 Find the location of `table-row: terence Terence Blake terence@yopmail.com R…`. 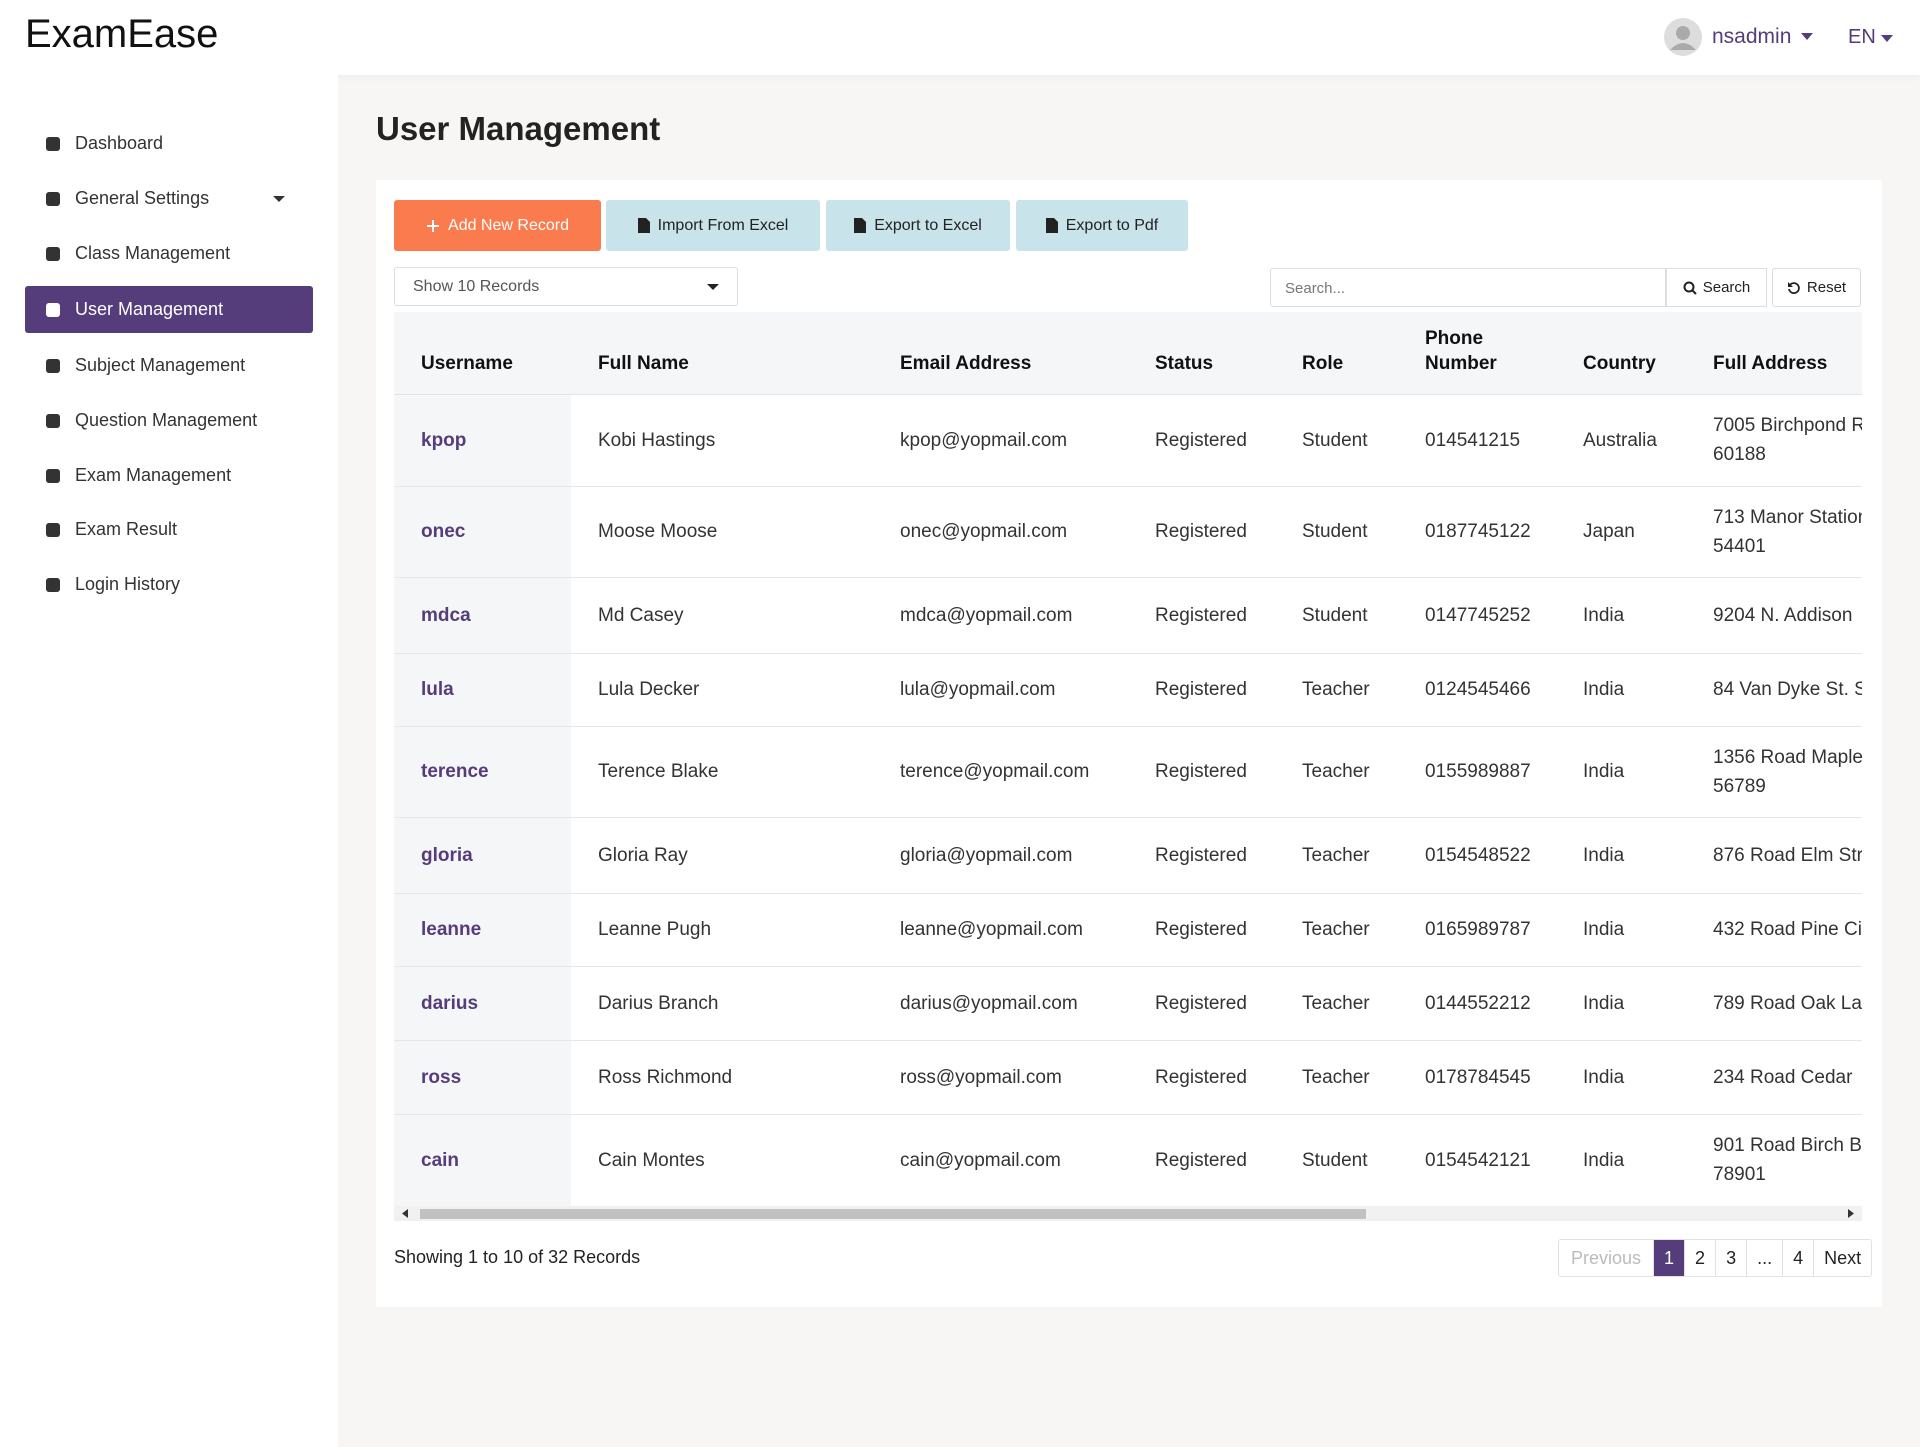

table-row: terence Terence Blake terence@yopmail.com R… is located at coordinates (1128, 772).